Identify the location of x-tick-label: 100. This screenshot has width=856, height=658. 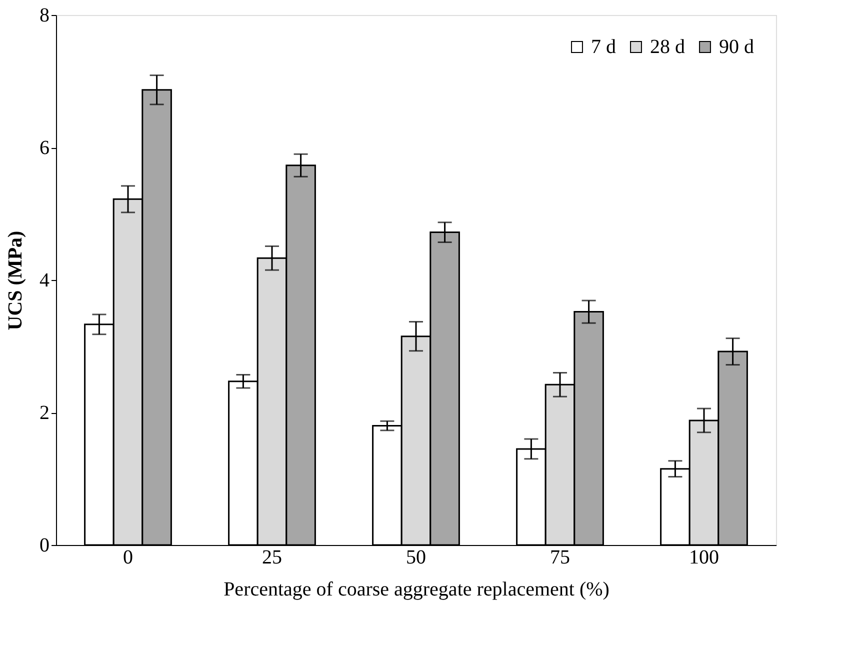
(704, 557).